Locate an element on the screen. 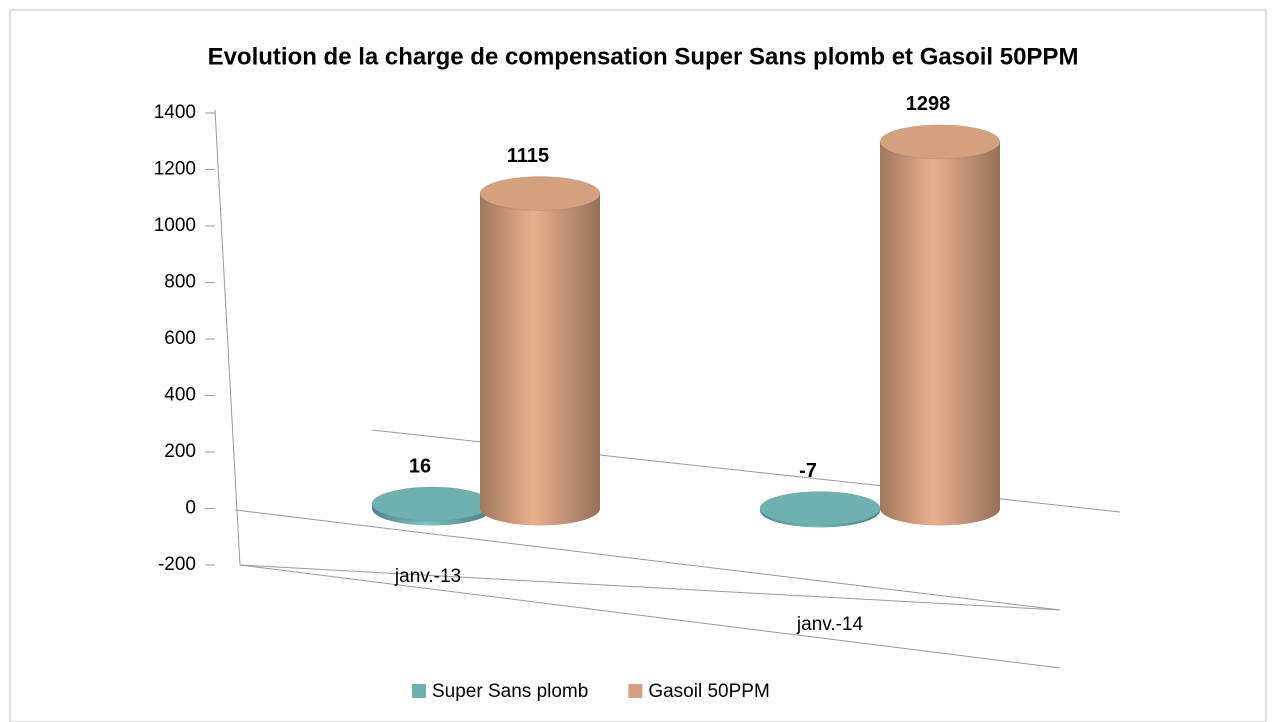 This screenshot has width=1276, height=722. floor-edge is located at coordinates (650, 587).